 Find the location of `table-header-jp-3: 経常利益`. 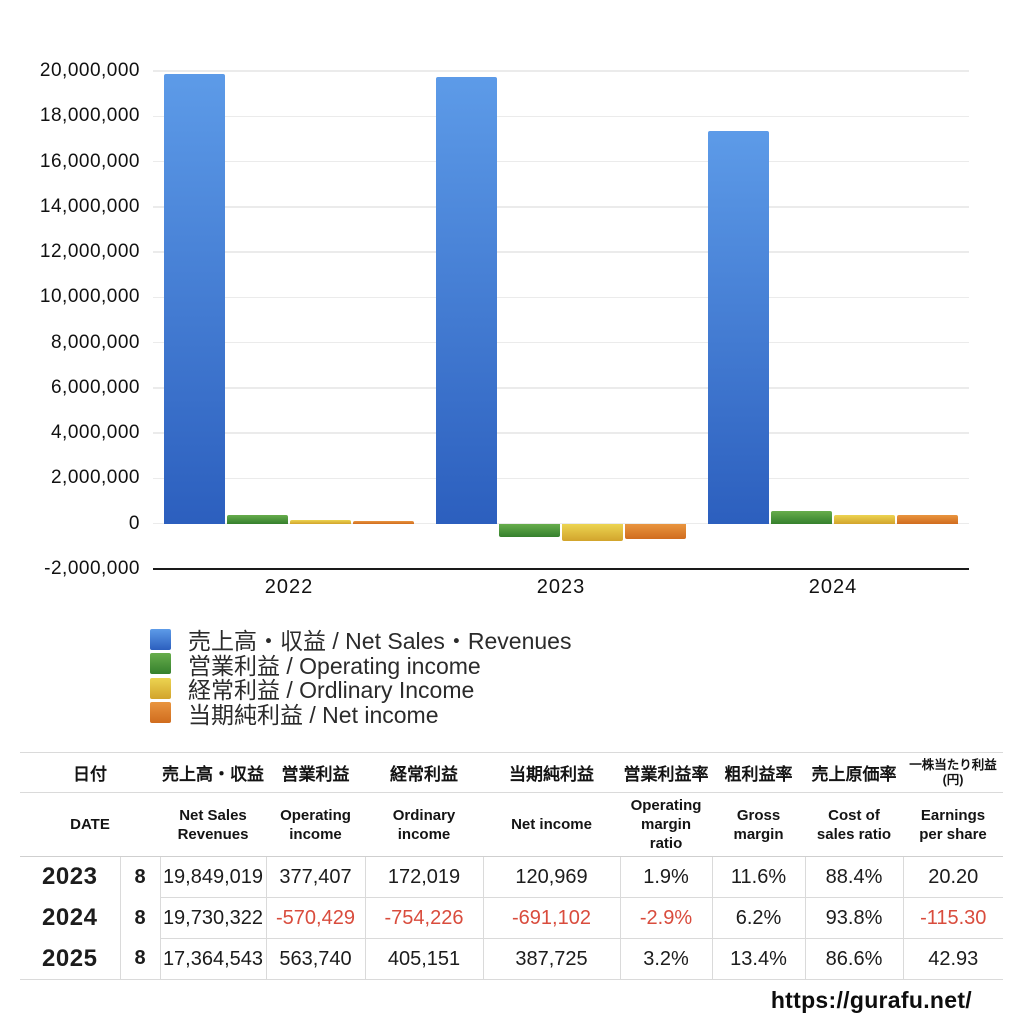

table-header-jp-3: 経常利益 is located at coordinates (424, 772).